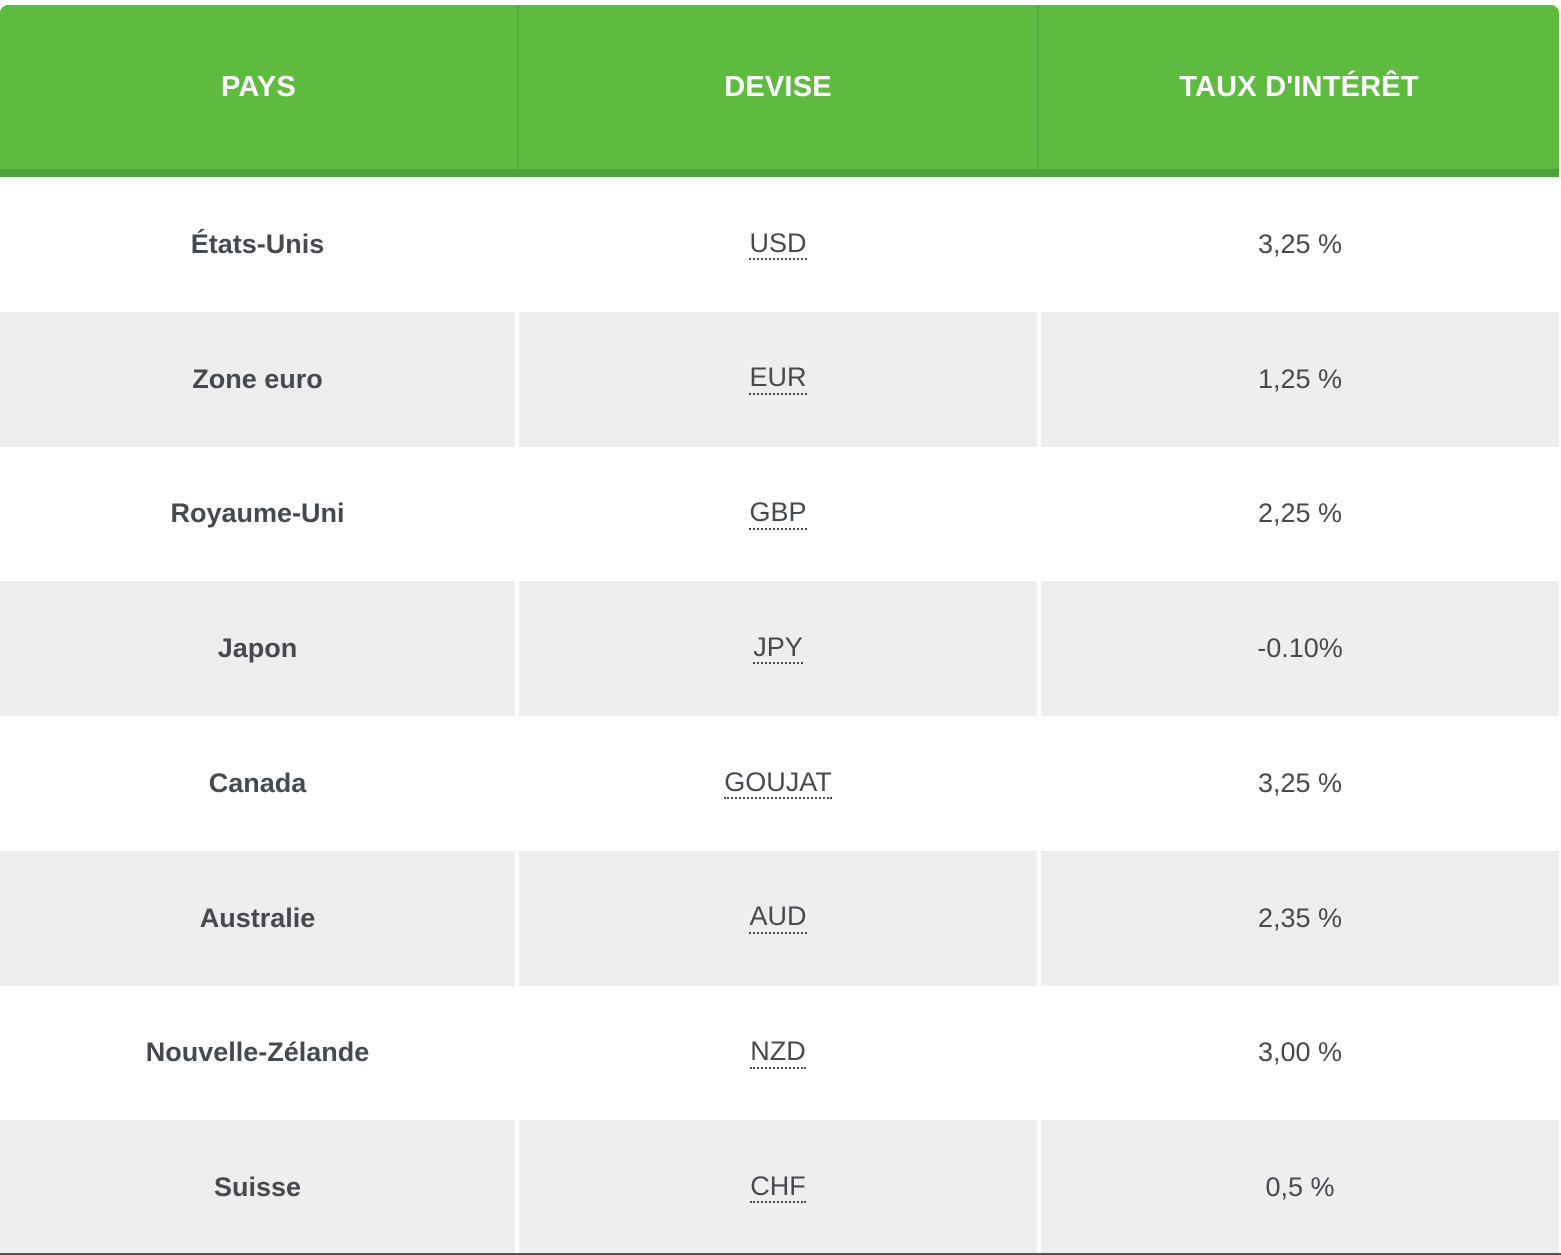 The image size is (1561, 1255). What do you see at coordinates (259, 918) in the screenshot?
I see `cell-pays: Australie` at bounding box center [259, 918].